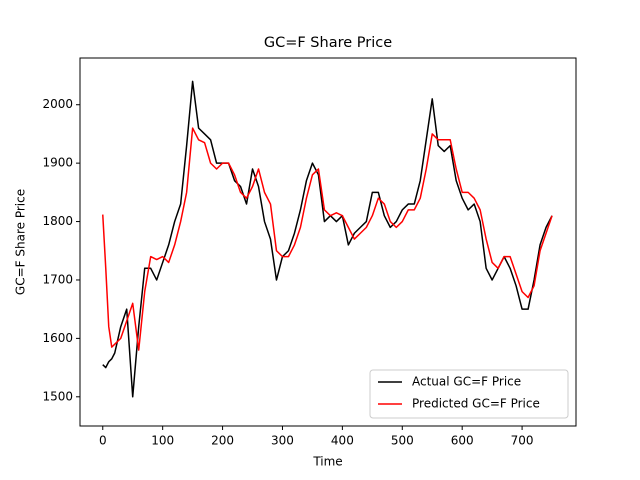  Describe the element at coordinates (402, 441) in the screenshot. I see `x-tick-label: 500` at that location.